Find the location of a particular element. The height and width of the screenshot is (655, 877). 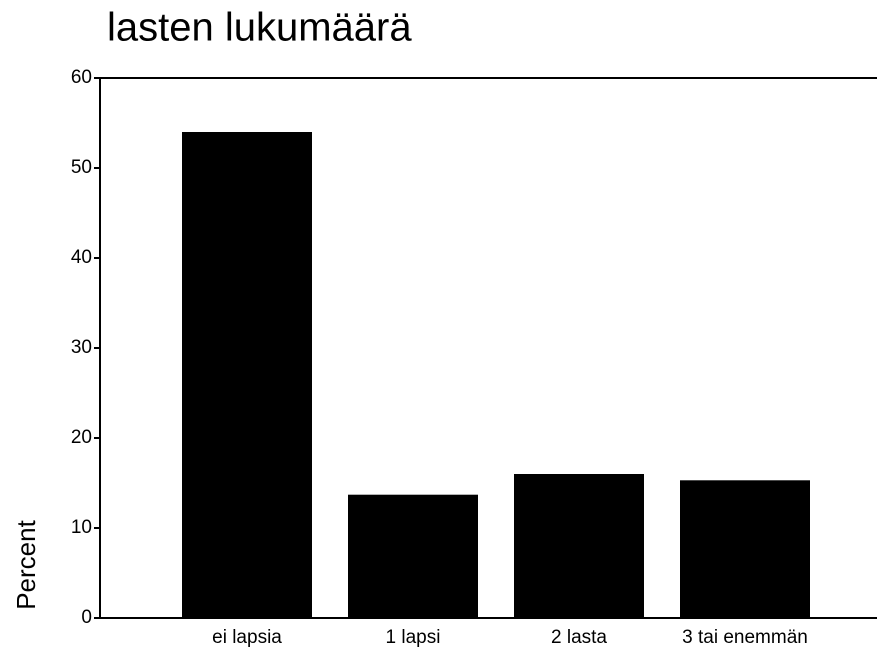

y-tick-label: 0 is located at coordinates (86, 617).